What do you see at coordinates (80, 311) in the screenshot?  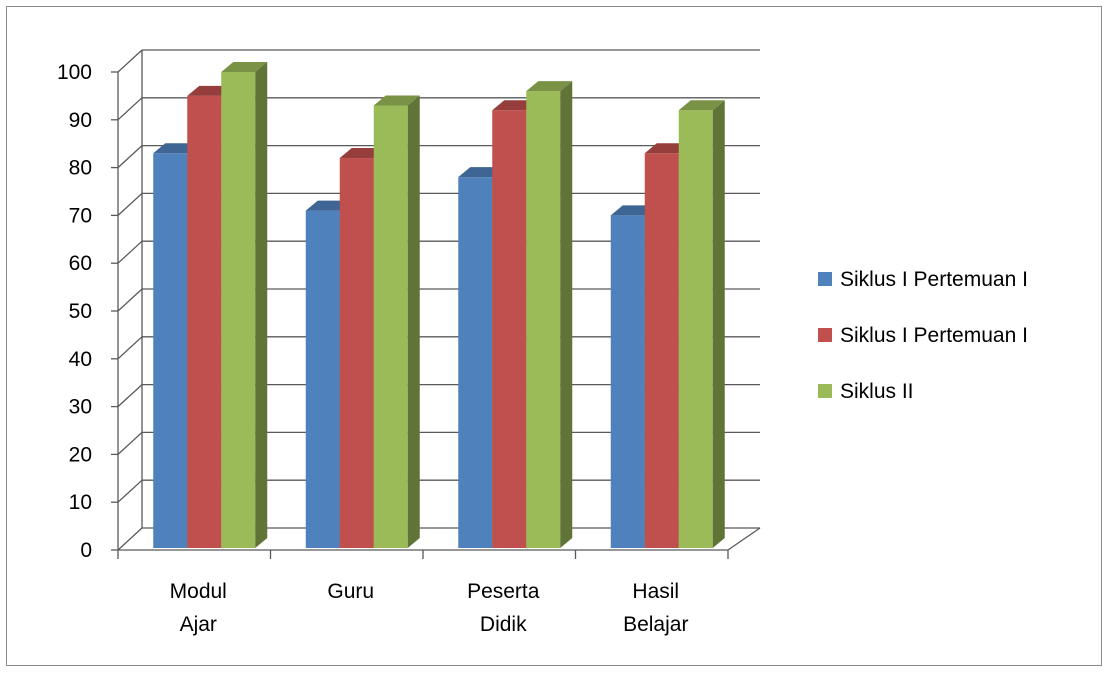 I see `y-tick-label: 50` at bounding box center [80, 311].